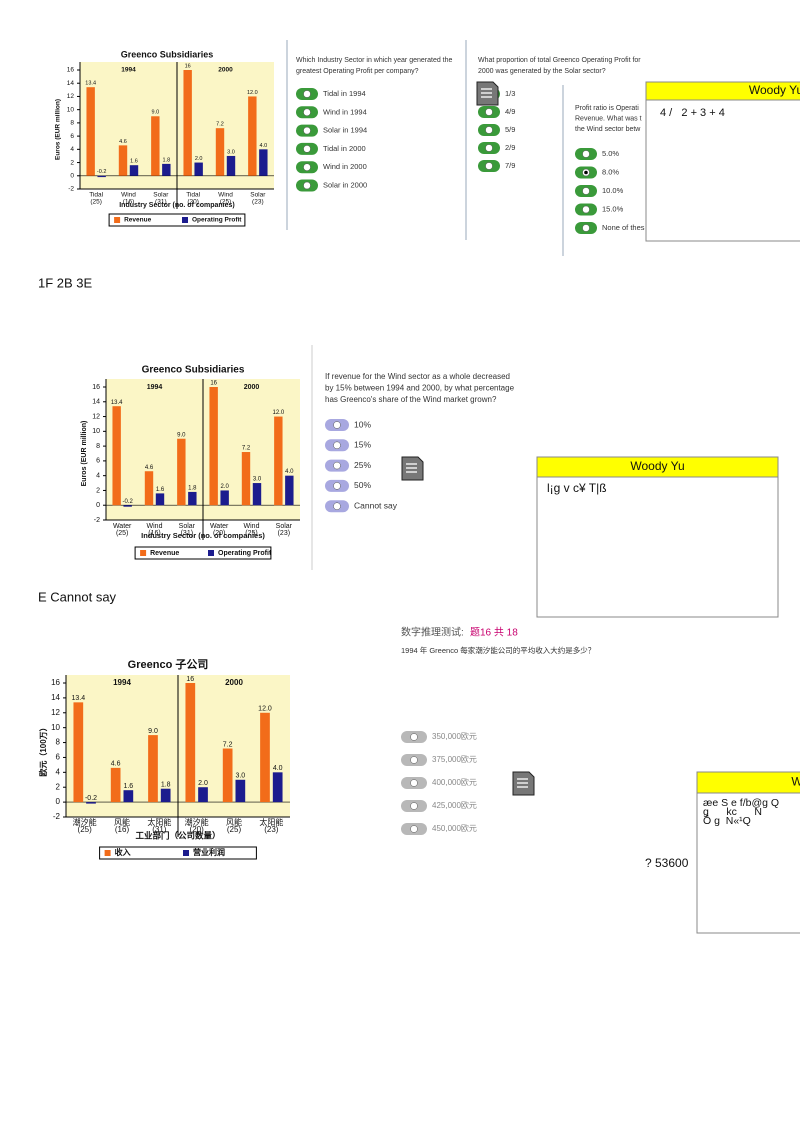  What do you see at coordinates (454, 782) in the screenshot?
I see `option-label: 400,000欧元` at bounding box center [454, 782].